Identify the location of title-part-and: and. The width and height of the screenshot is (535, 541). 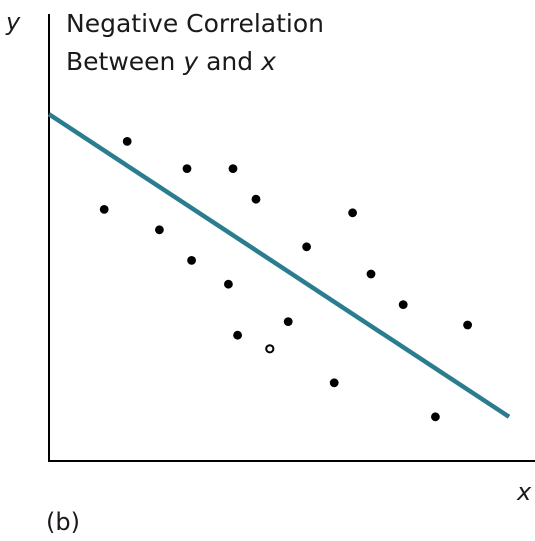
(229, 61).